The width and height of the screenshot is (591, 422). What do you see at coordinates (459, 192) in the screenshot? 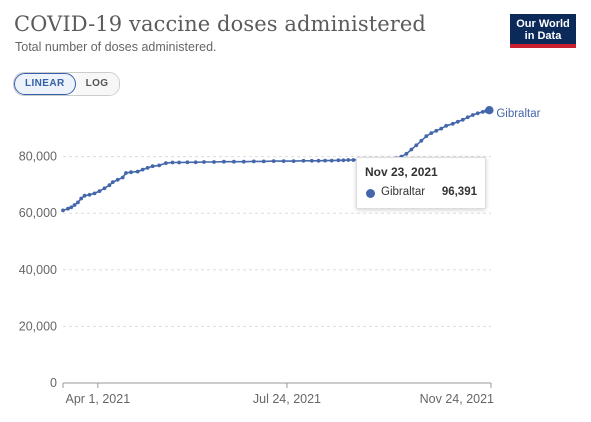
I see `tooltip-value: 96,391` at bounding box center [459, 192].